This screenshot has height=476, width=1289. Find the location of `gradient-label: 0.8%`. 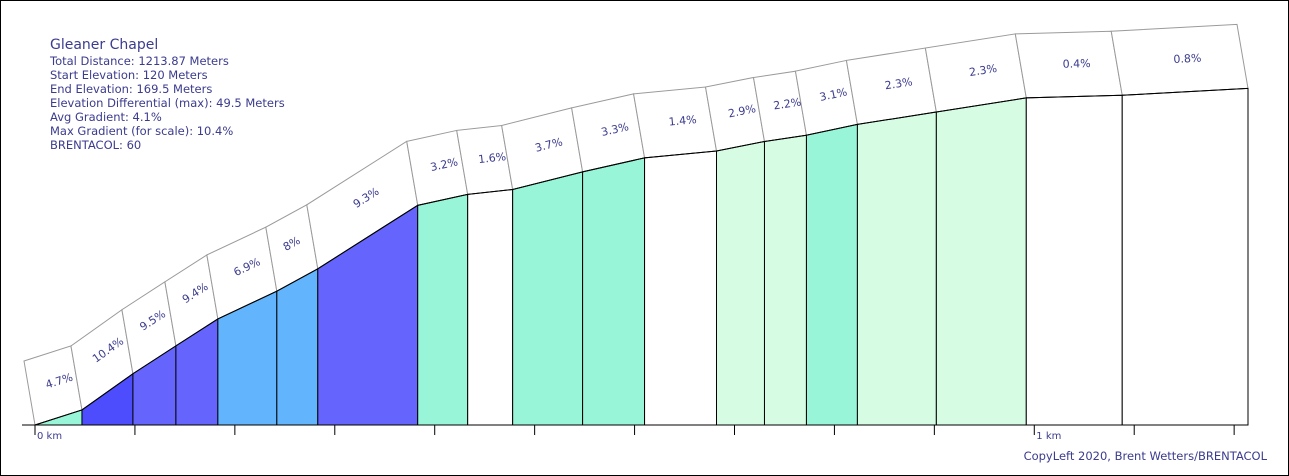

gradient-label: 0.8% is located at coordinates (1187, 59).